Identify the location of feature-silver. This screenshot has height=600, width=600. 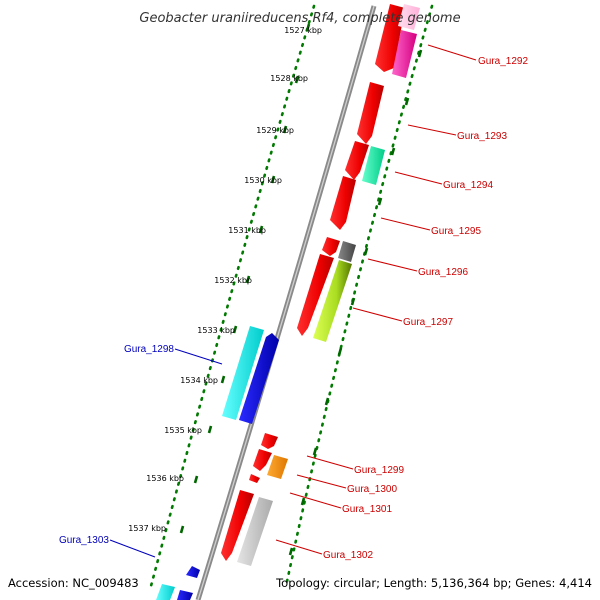
(255, 531).